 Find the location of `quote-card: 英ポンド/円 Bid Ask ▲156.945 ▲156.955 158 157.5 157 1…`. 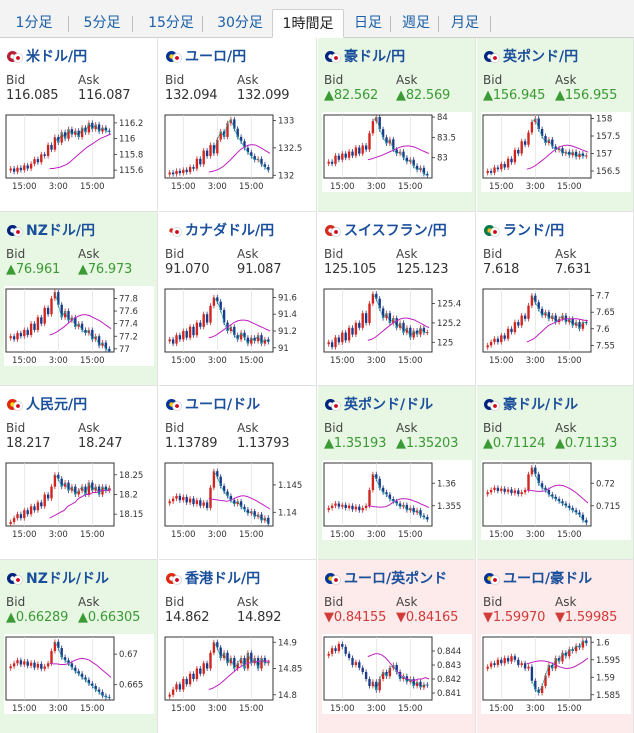

quote-card: 英ポンド/円 Bid Ask ▲156.945 ▲156.955 158 157.5 157 1… is located at coordinates (555, 125).